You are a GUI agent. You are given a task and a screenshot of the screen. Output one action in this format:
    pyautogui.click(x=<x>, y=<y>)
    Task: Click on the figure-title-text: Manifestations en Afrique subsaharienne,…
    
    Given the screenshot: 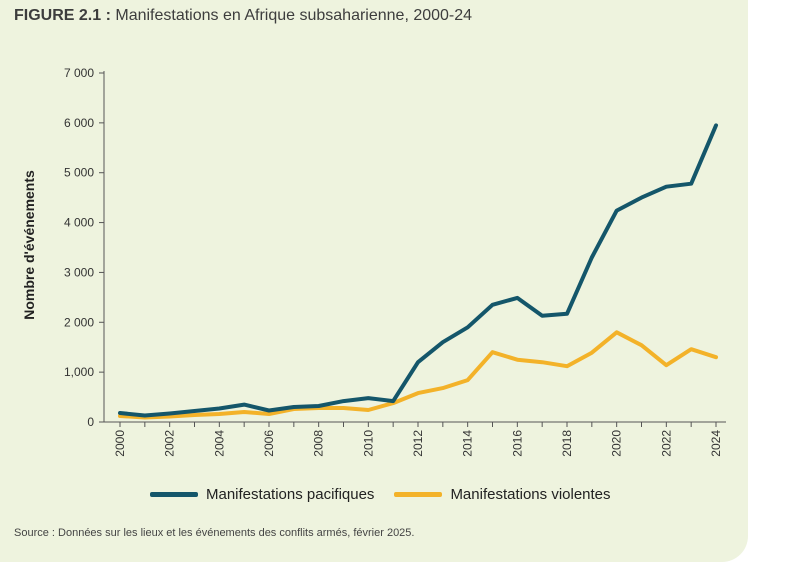 What is the action you would take?
    pyautogui.click(x=294, y=15)
    